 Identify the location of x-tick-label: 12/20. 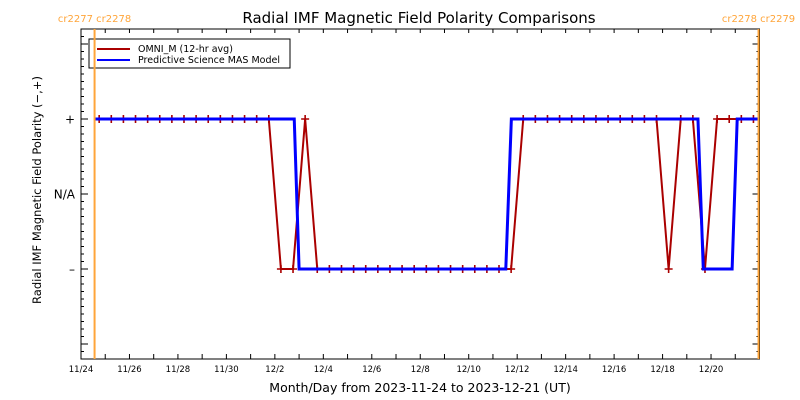
(711, 370).